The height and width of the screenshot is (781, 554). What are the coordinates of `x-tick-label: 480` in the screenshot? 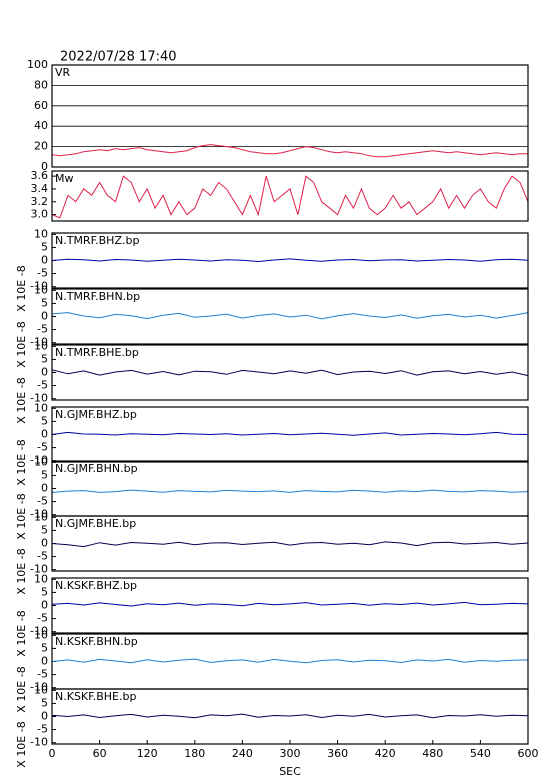 It's located at (432, 753).